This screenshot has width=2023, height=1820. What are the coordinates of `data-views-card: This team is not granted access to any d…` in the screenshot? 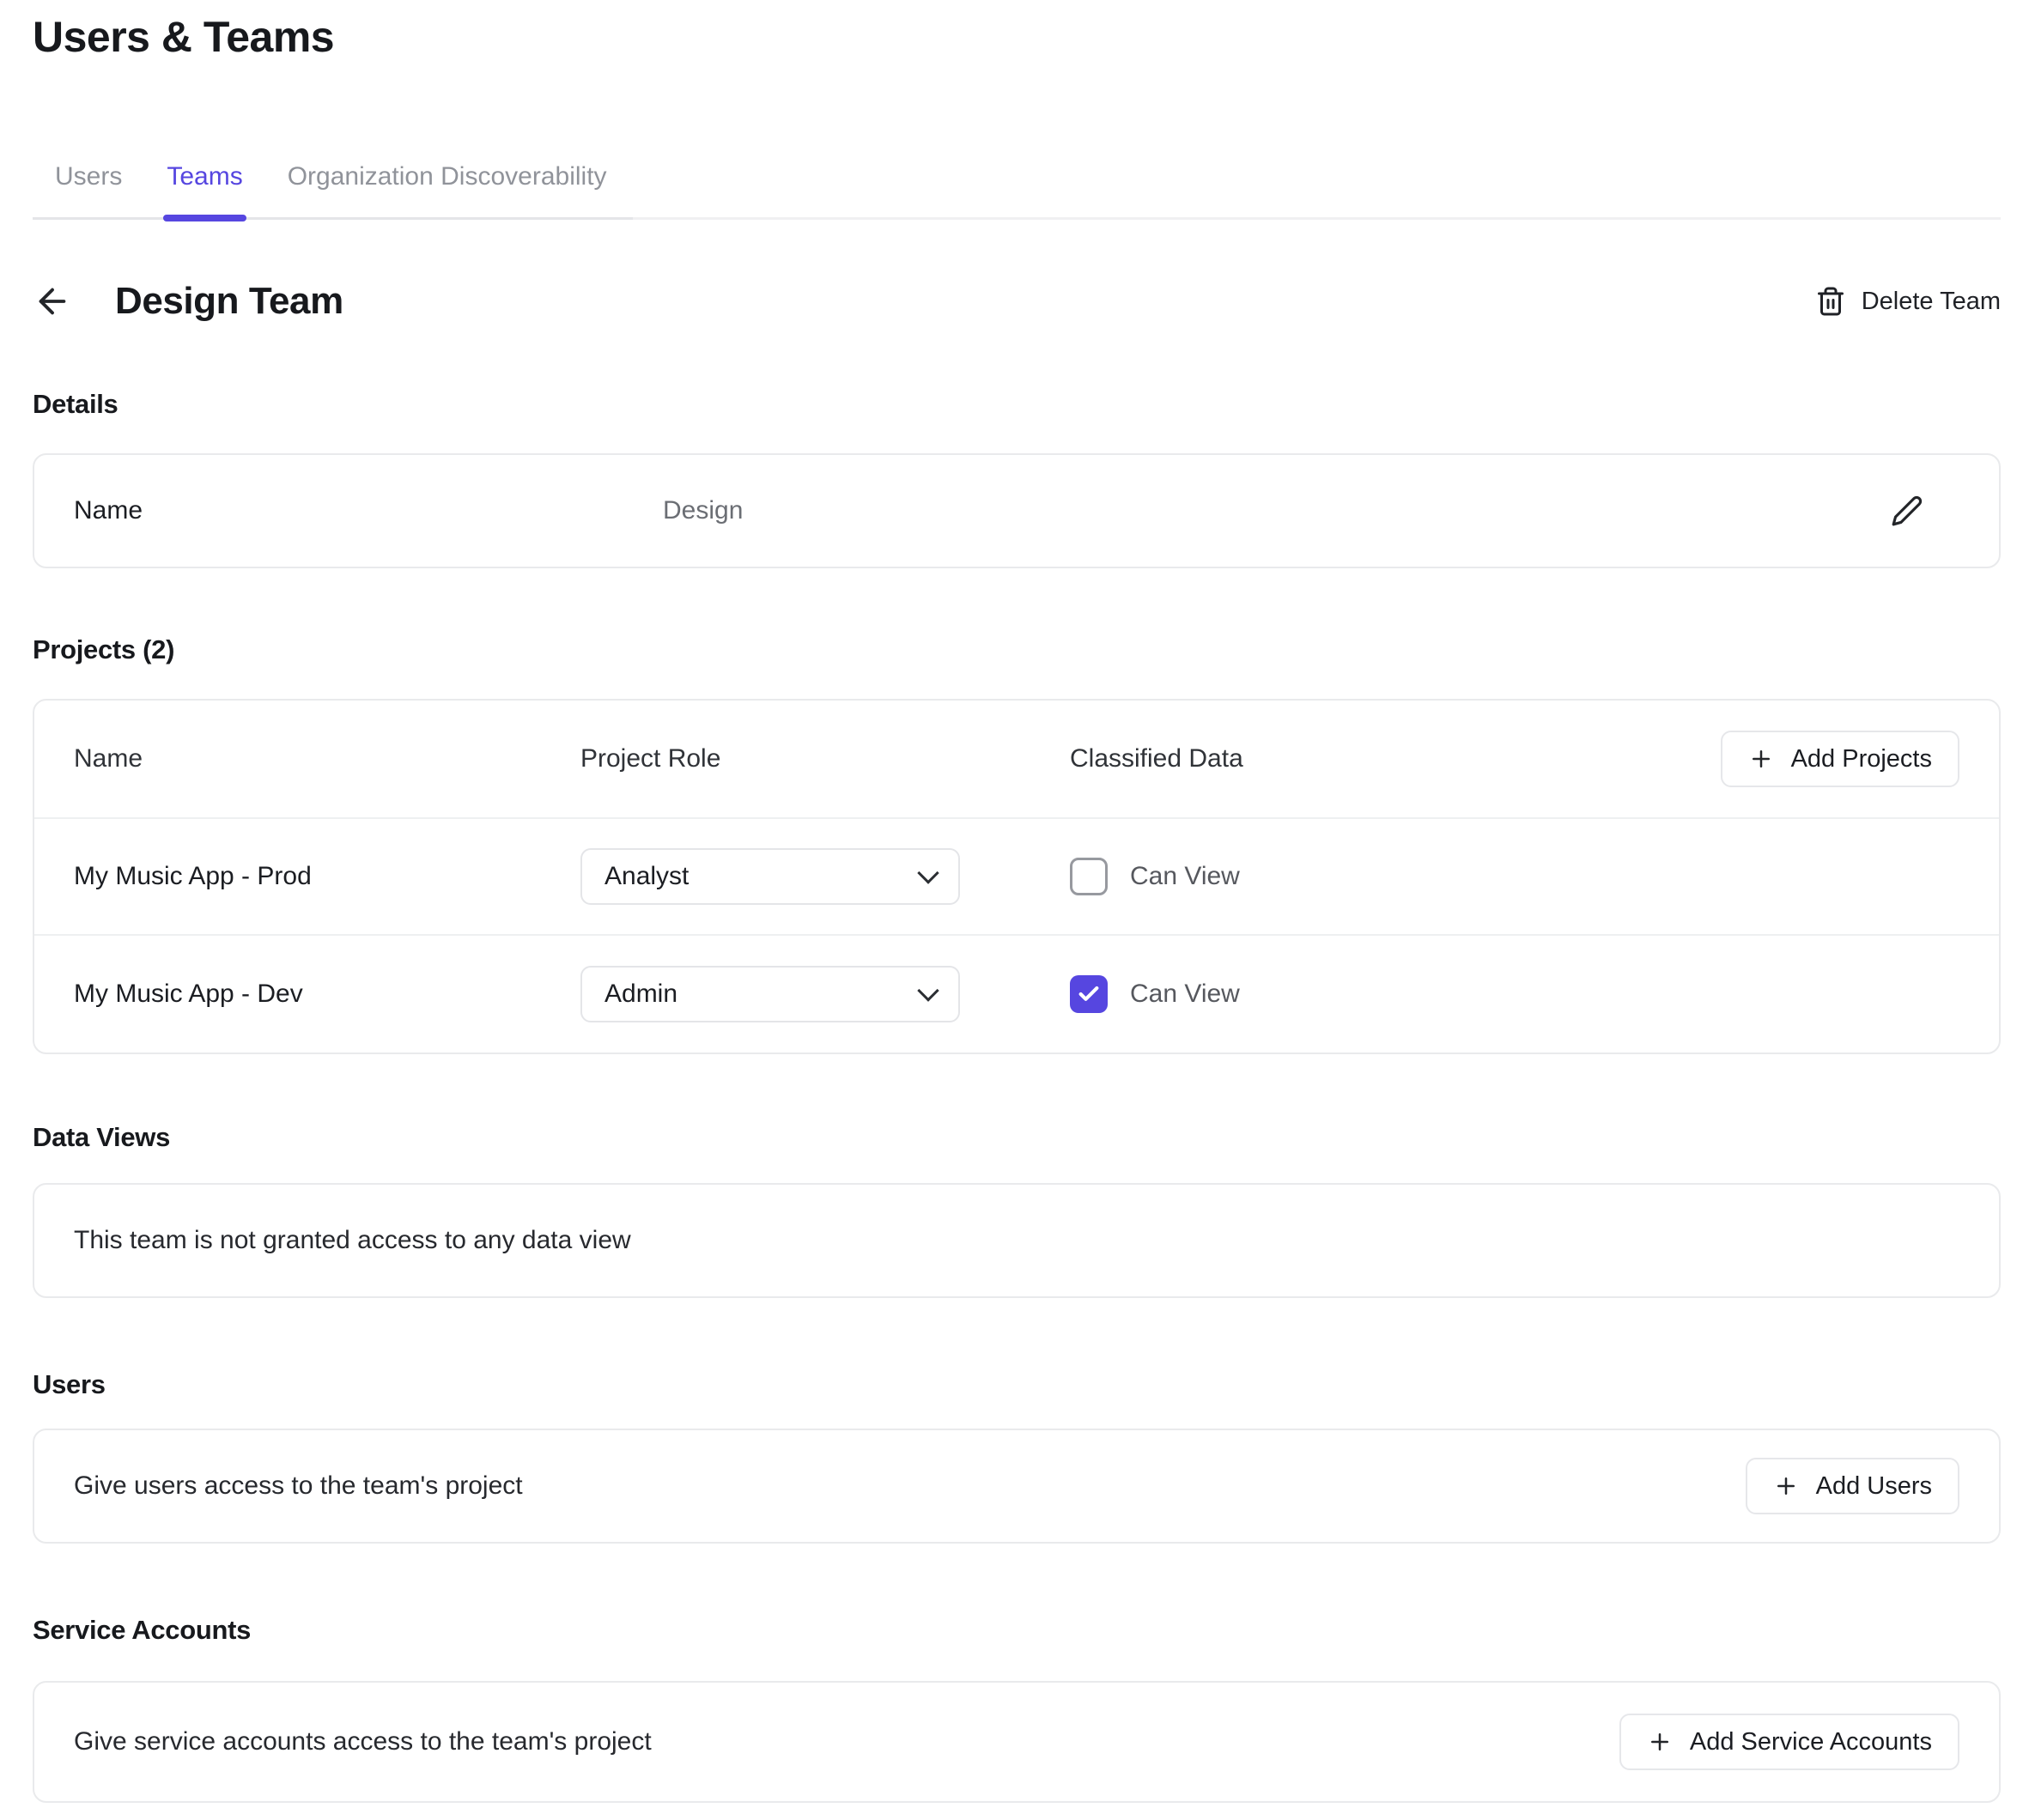 It's located at (1017, 1241).